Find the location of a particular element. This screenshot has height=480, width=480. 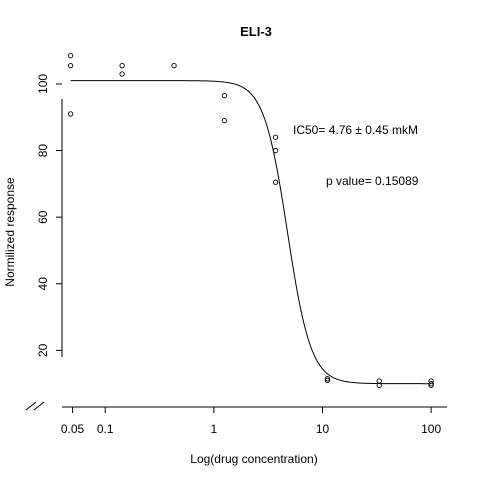

chart-title: ELI-3 is located at coordinates (256, 31).